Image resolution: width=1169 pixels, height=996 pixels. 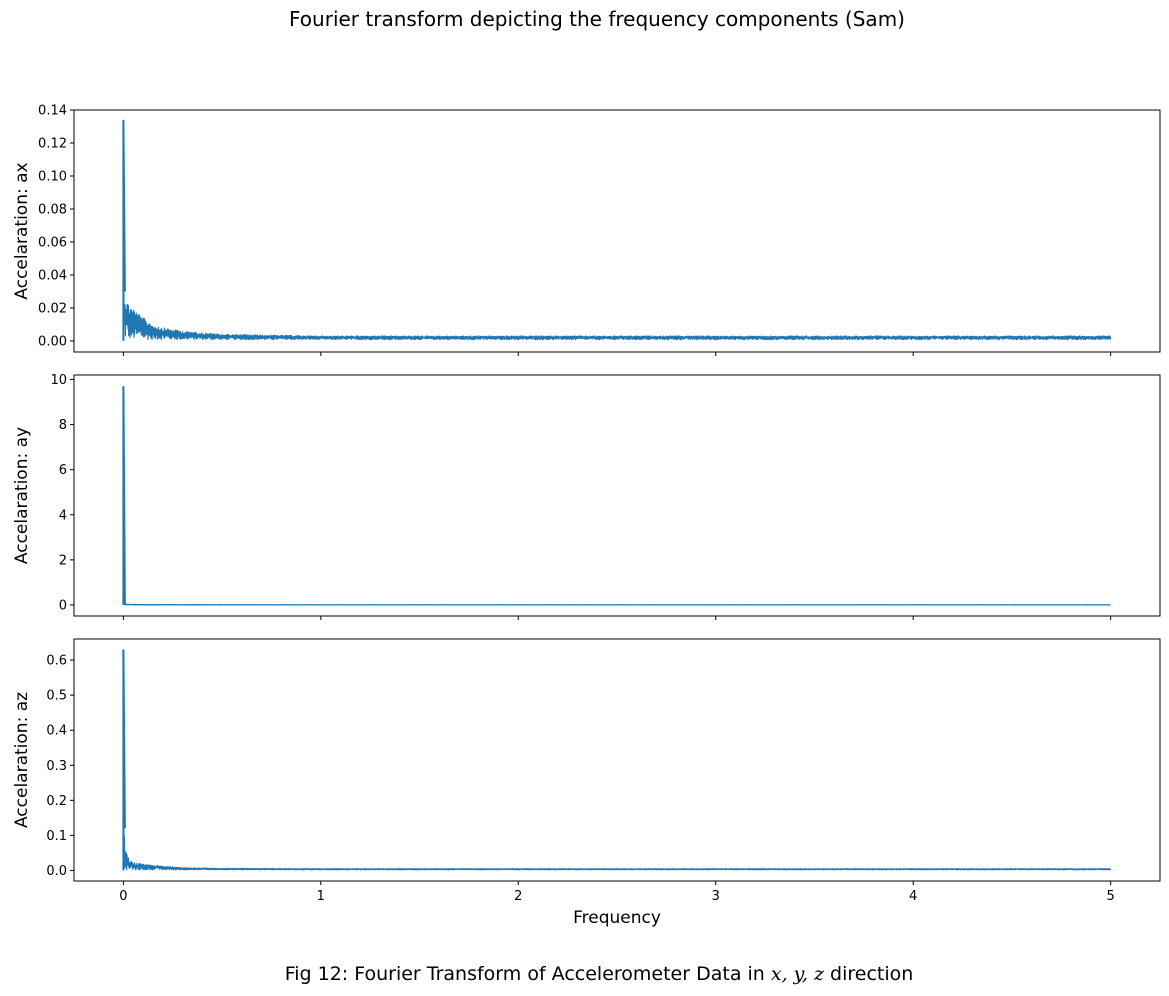 What do you see at coordinates (22, 230) in the screenshot?
I see `y-axis-label: Accelaration: ax` at bounding box center [22, 230].